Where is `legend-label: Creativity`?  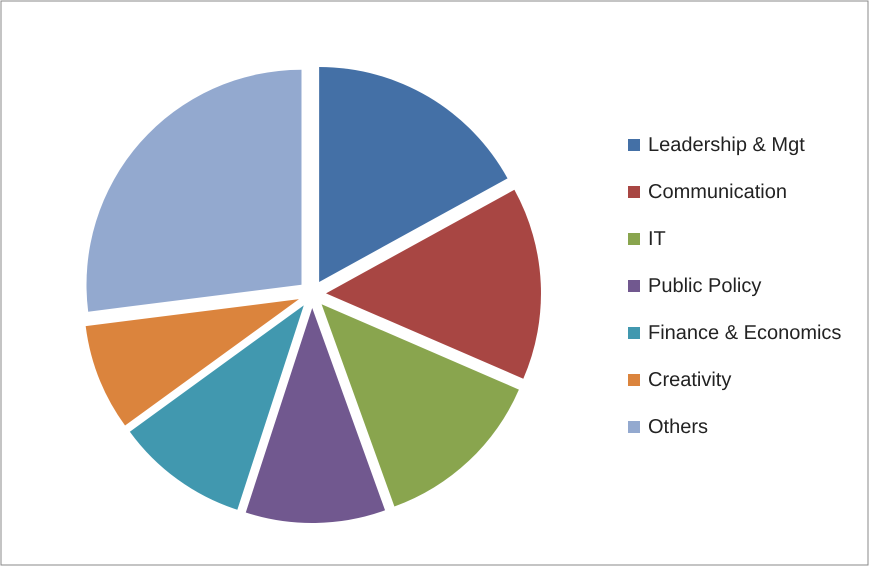
legend-label: Creativity is located at coordinates (690, 380).